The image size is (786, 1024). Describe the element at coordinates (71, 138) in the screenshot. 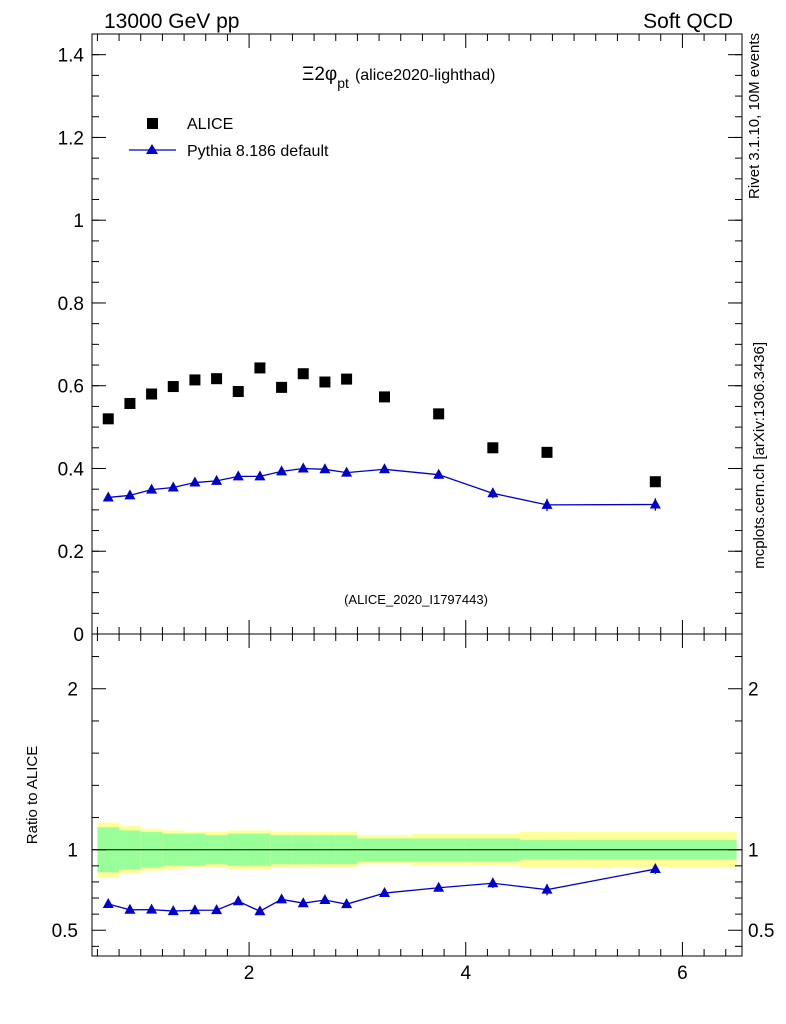

I see `main-ytick-label: 1.2` at that location.